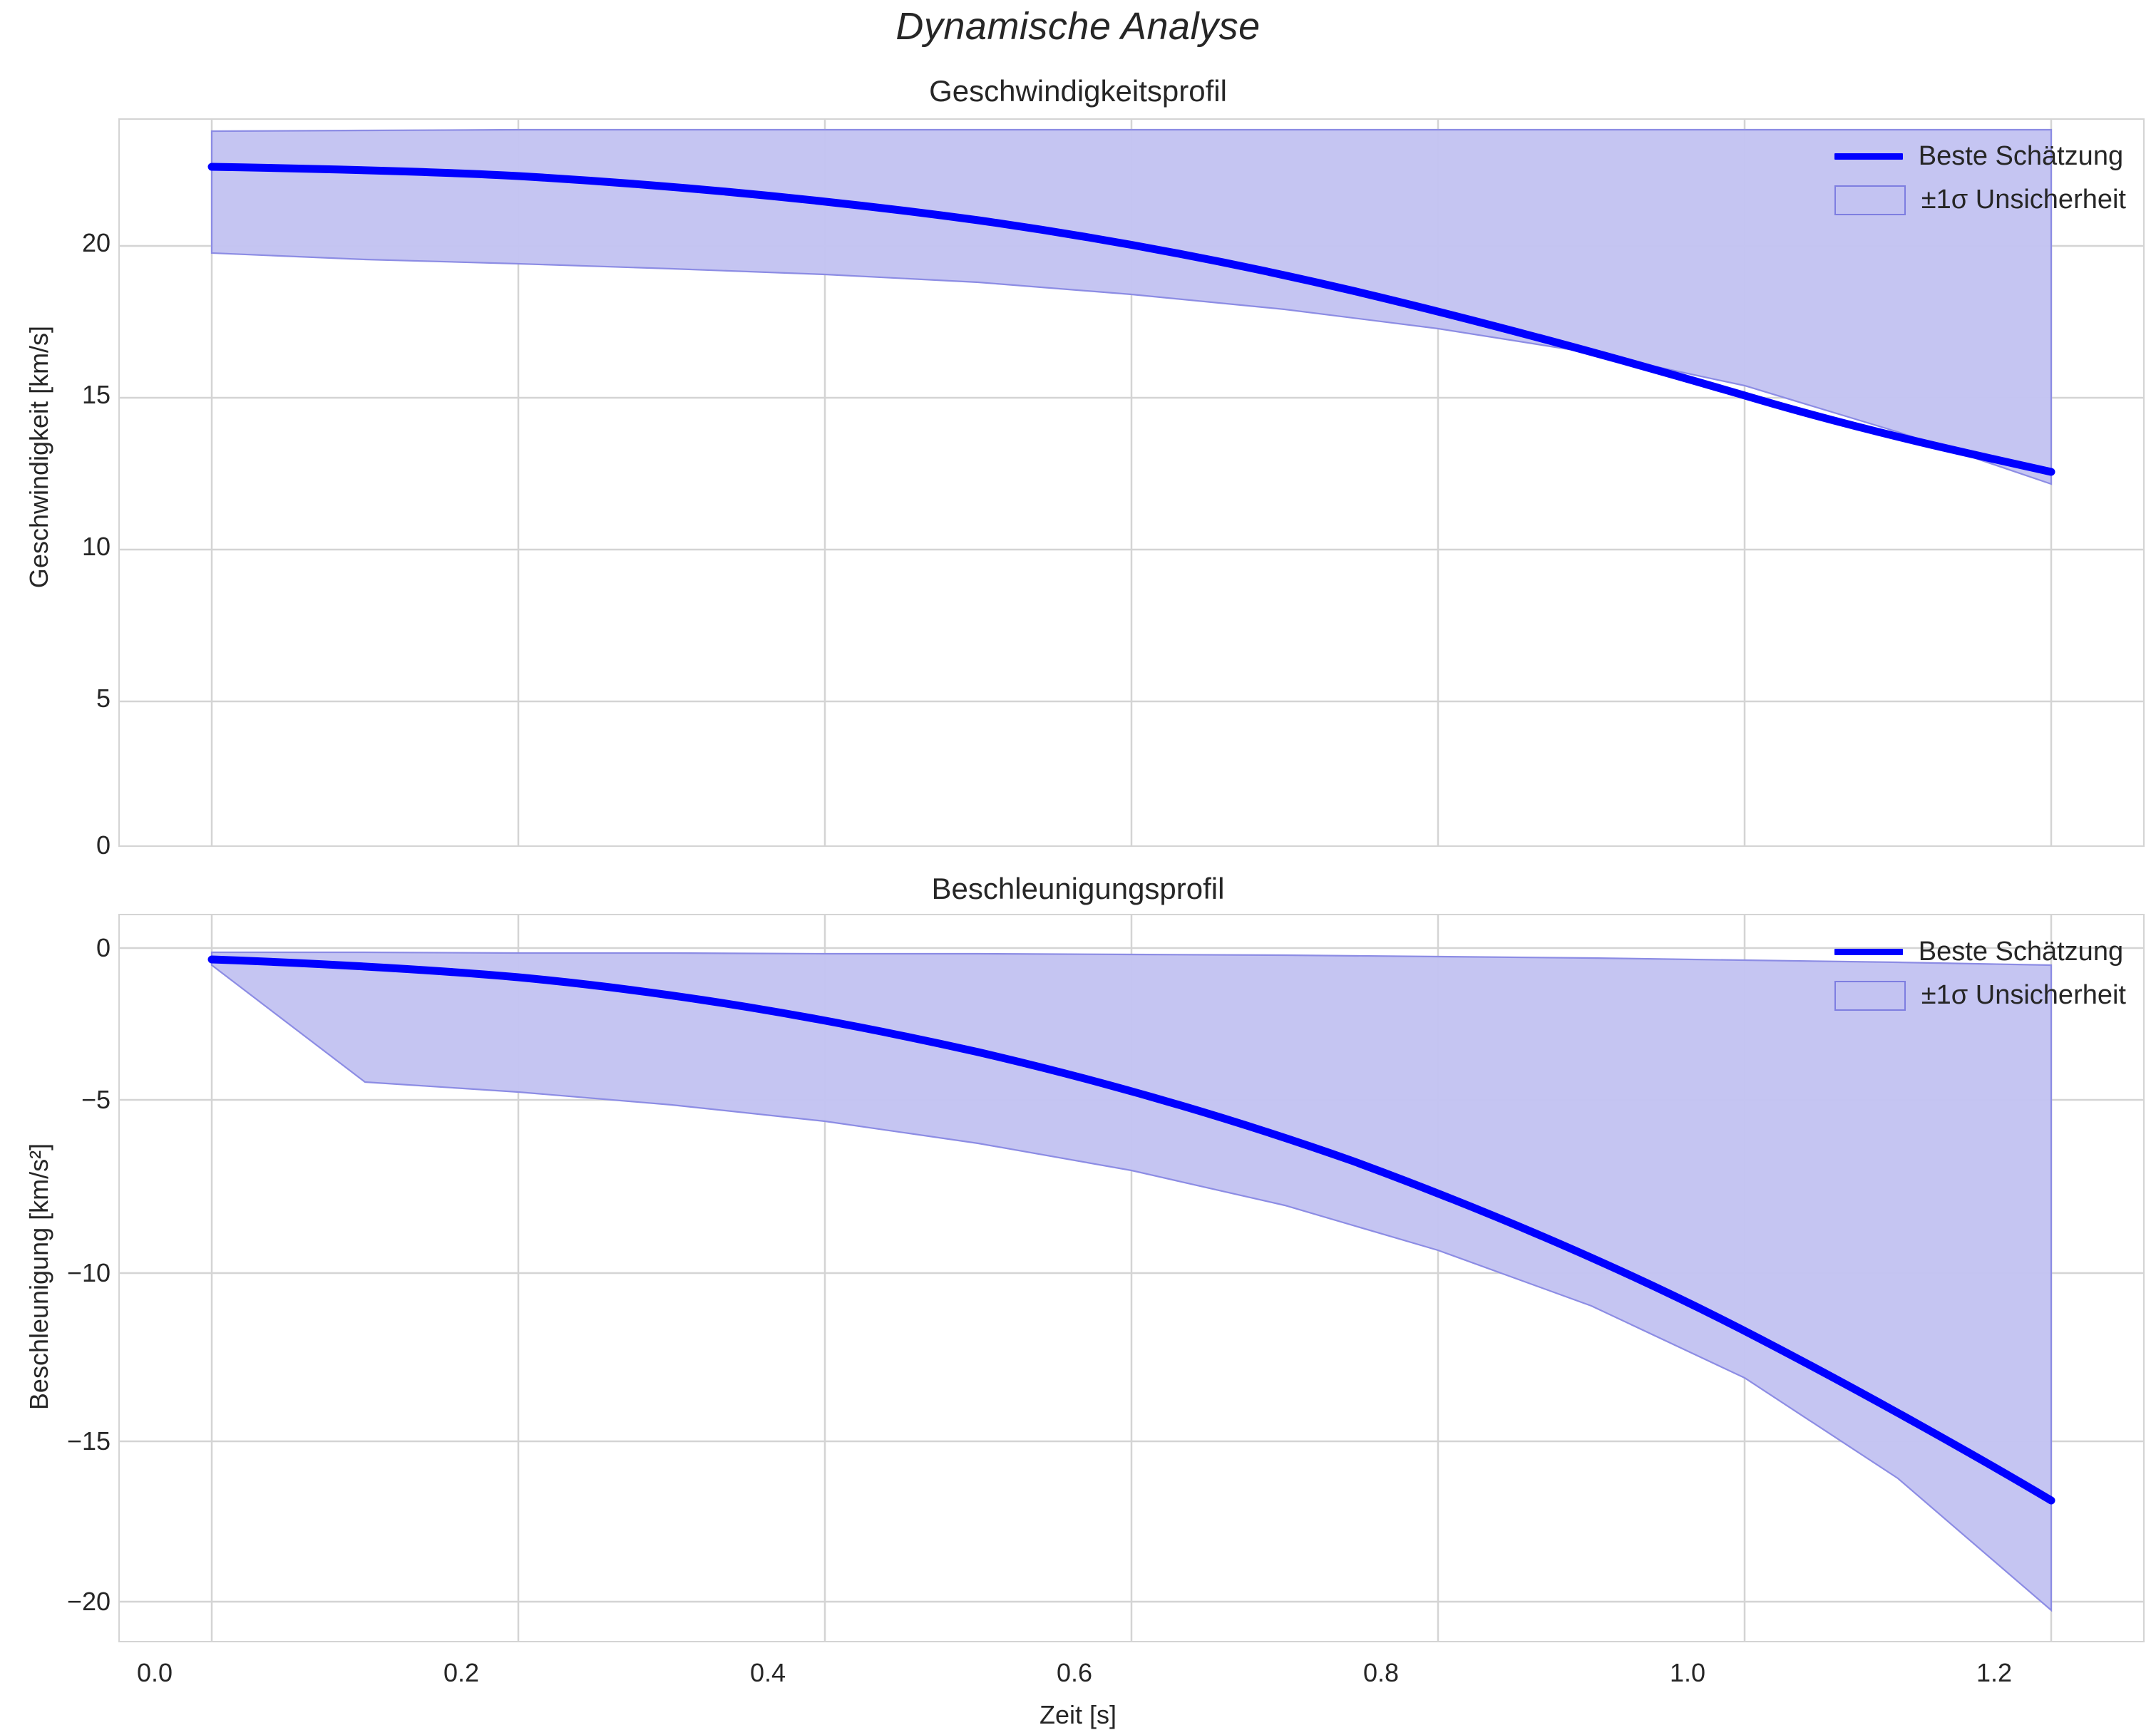 Image resolution: width=2156 pixels, height=1730 pixels. I want to click on figure-xlabel: Zeit [s], so click(1078, 1715).